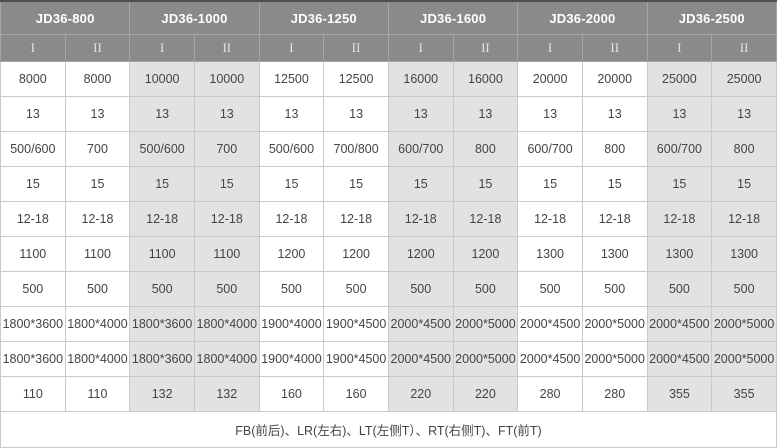  I want to click on table-cell: 1800*3600, so click(33, 359).